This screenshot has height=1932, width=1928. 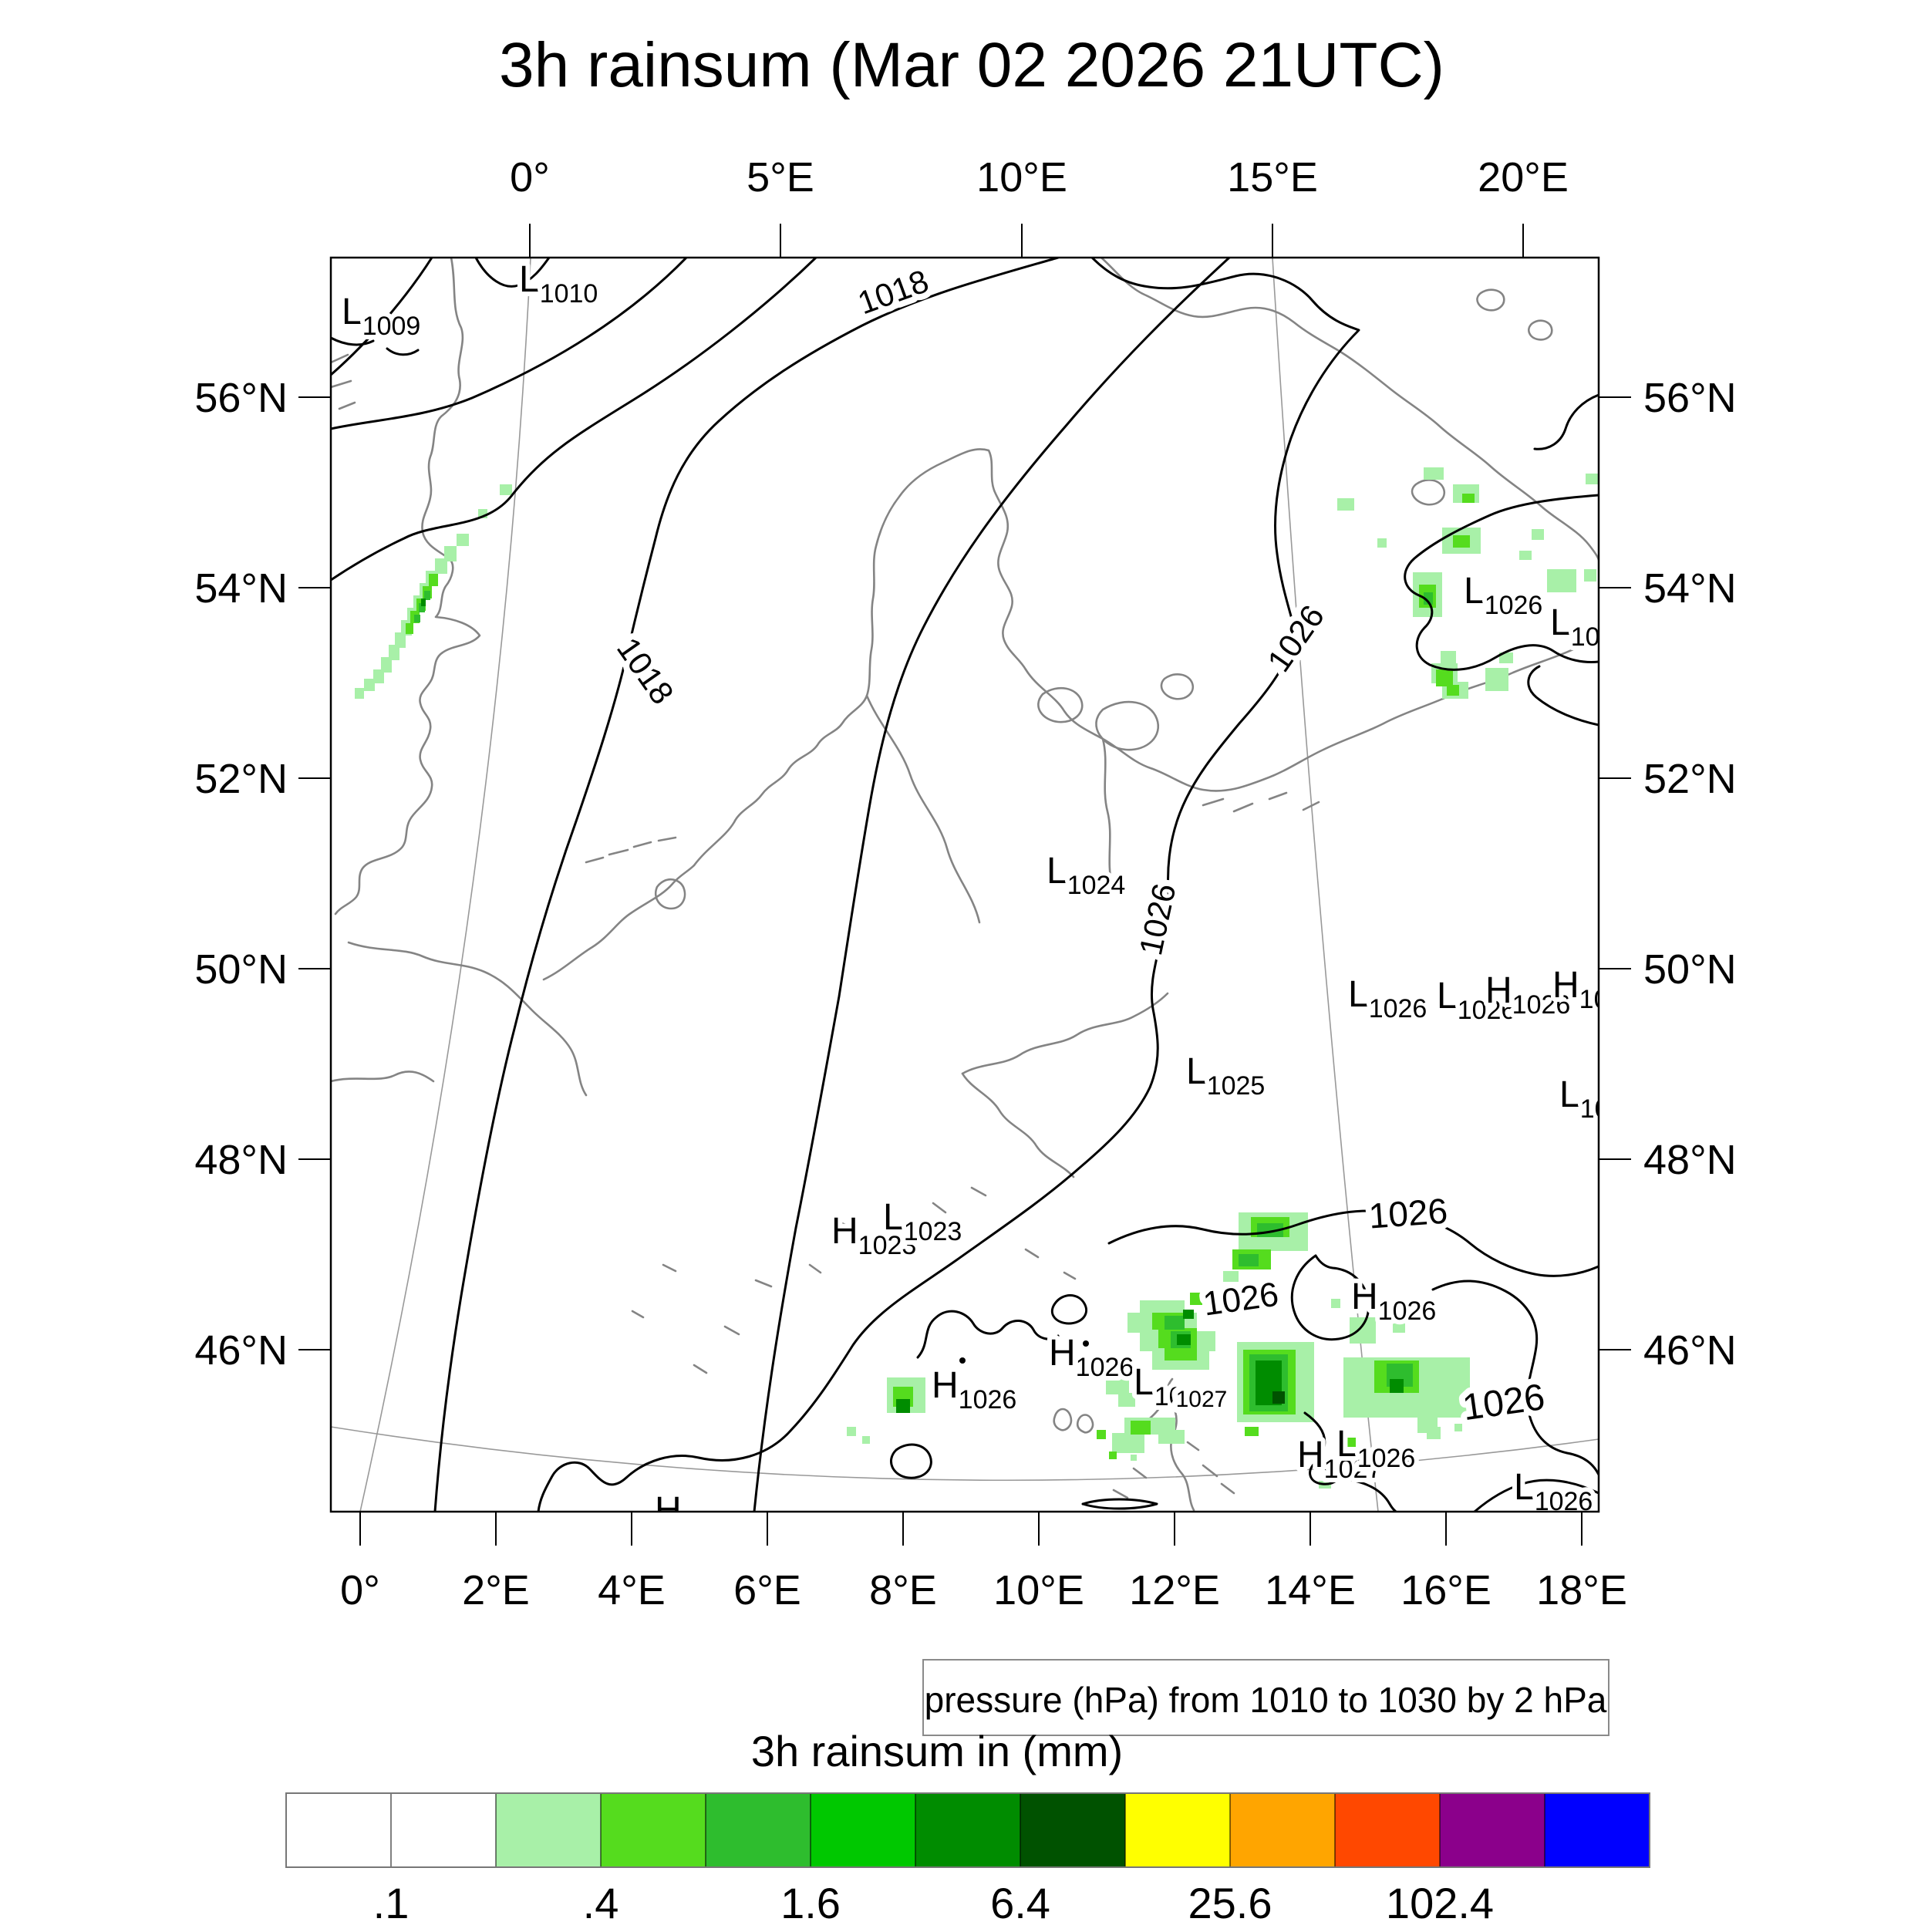 What do you see at coordinates (645, 670) in the screenshot?
I see `contour-value-label: 1018` at bounding box center [645, 670].